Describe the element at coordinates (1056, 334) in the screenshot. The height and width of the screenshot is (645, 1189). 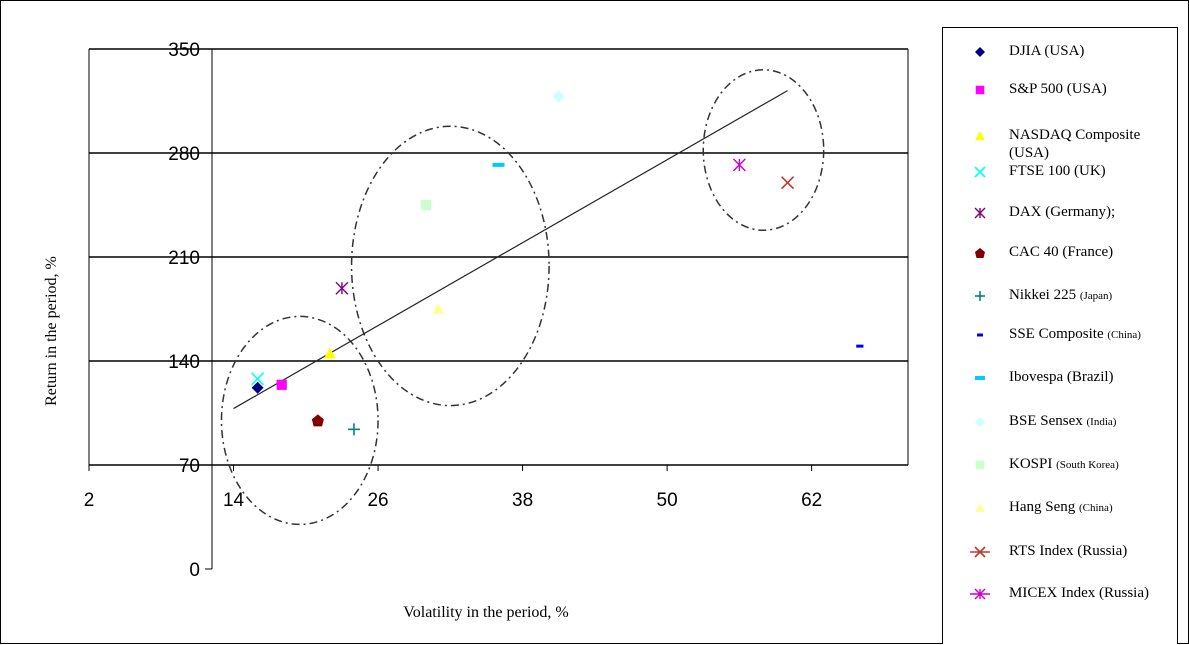
I see `legend-label-text: SSE Composite` at that location.